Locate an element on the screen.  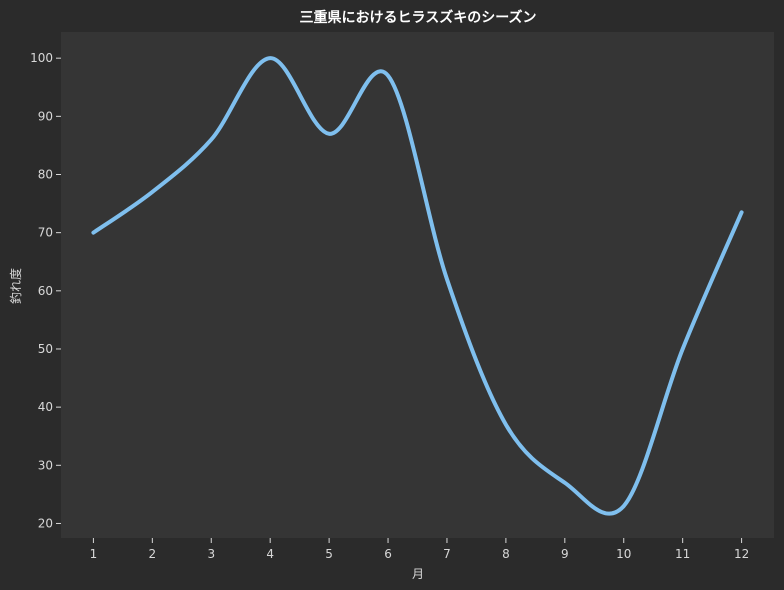
x-tick-label: 9 is located at coordinates (565, 554).